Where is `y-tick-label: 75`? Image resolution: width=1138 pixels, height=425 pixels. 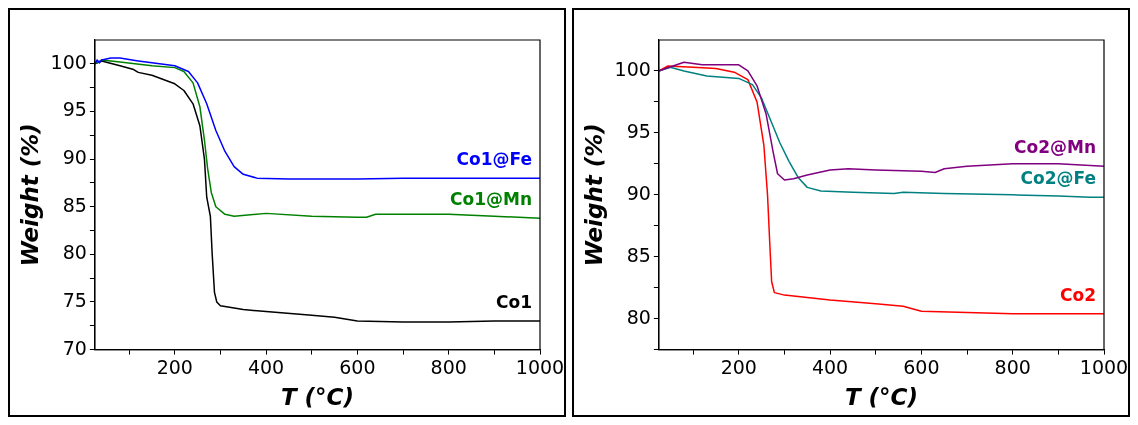
y-tick-label: 75 is located at coordinates (74, 299).